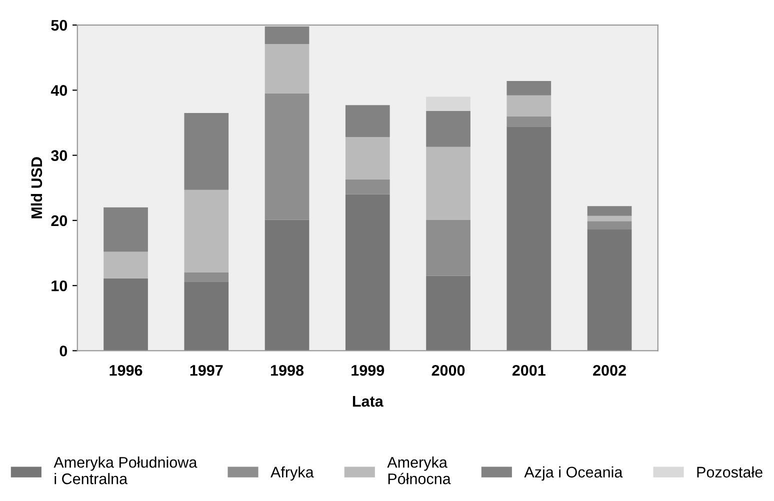  What do you see at coordinates (126, 370) in the screenshot?
I see `x-tick-label: 1996` at bounding box center [126, 370].